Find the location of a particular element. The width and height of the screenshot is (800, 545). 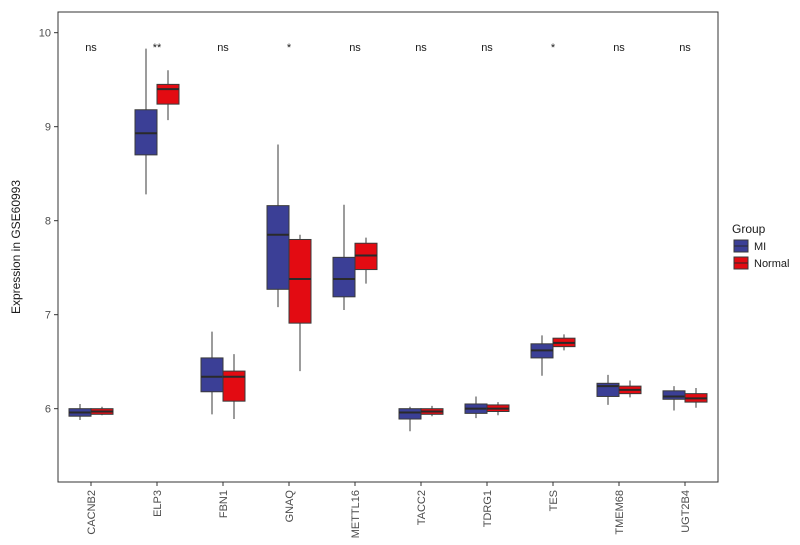

y-tick-label: 7 is located at coordinates (48, 316).